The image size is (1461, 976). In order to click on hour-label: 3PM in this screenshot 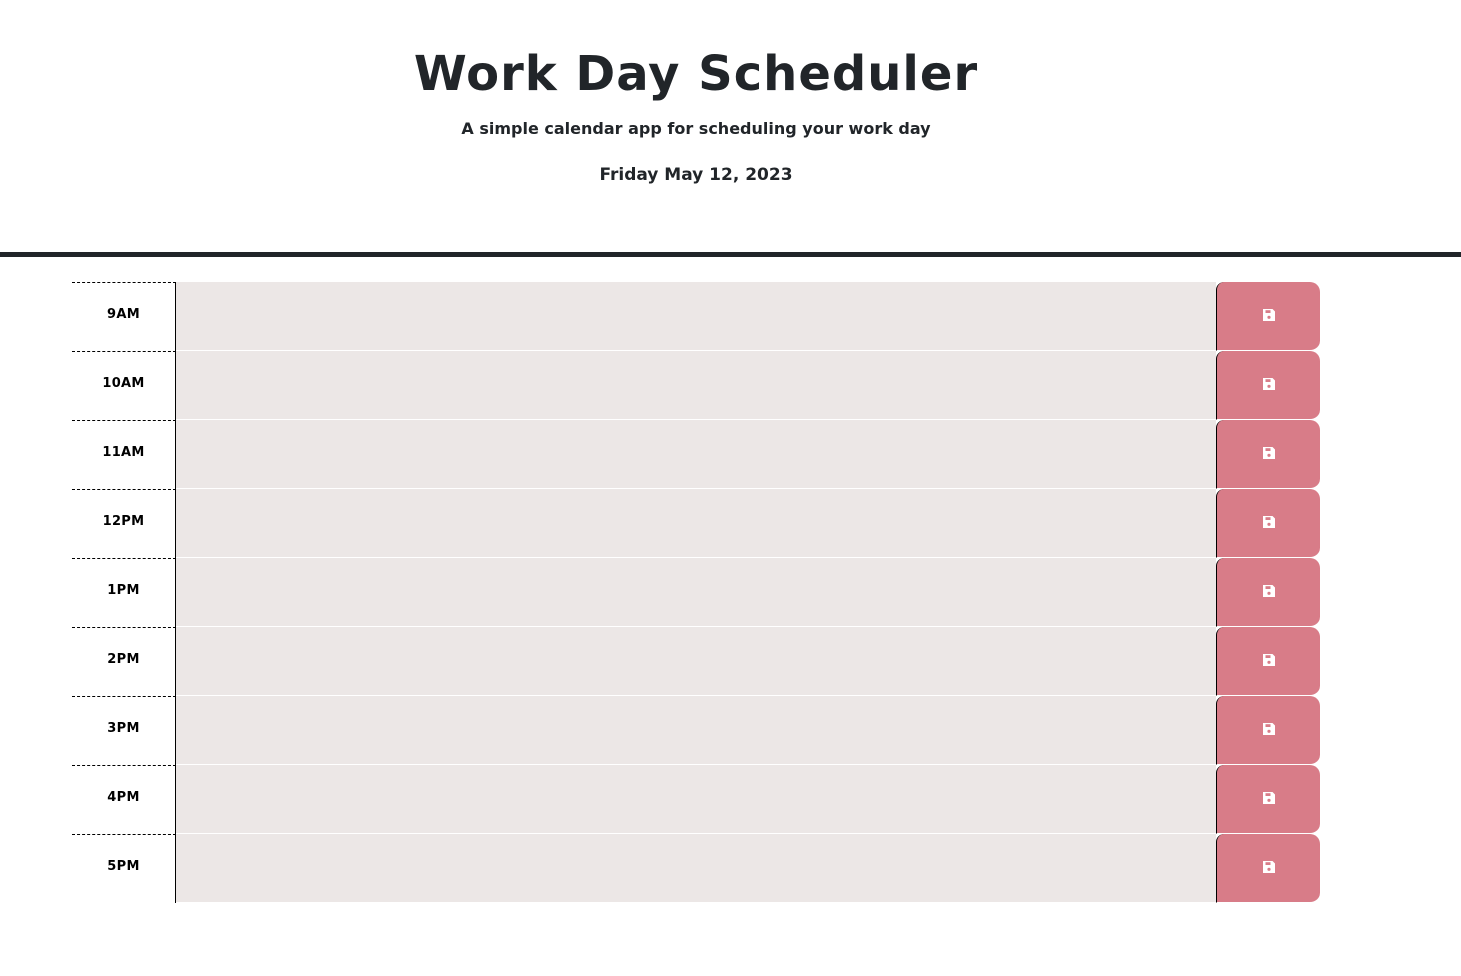, I will do `click(124, 730)`.